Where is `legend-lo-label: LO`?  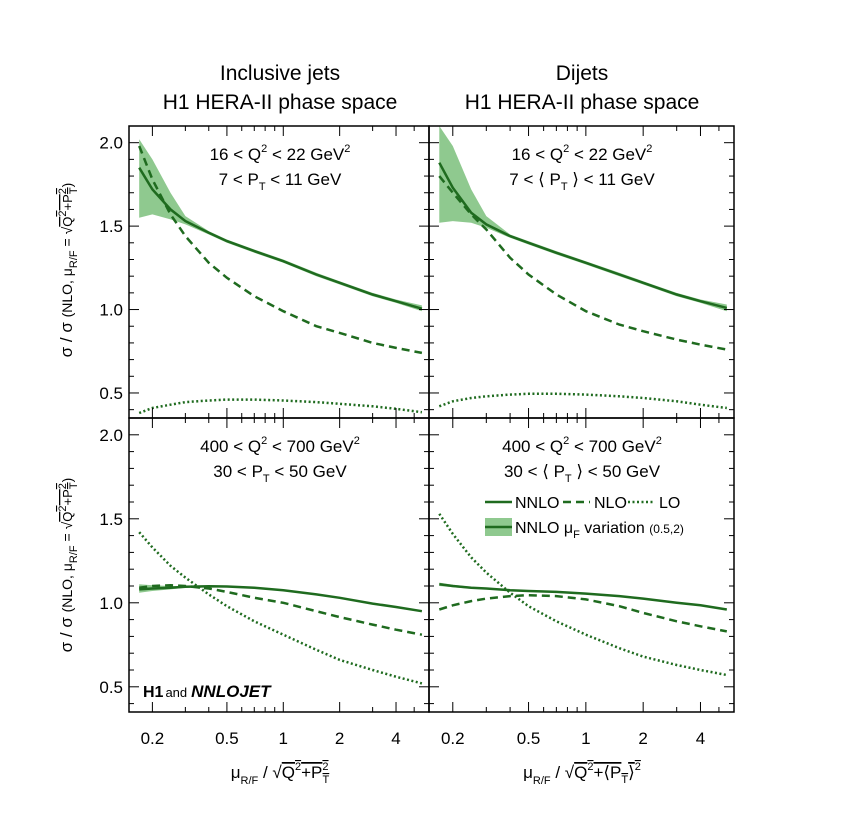
legend-lo-label: LO is located at coordinates (669, 503).